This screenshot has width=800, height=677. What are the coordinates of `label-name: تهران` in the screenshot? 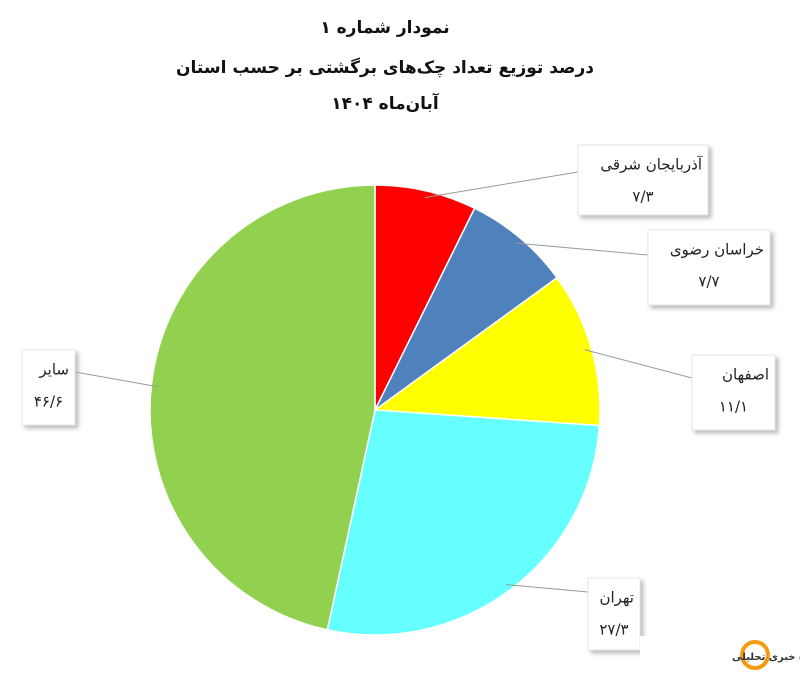 It's located at (616, 598).